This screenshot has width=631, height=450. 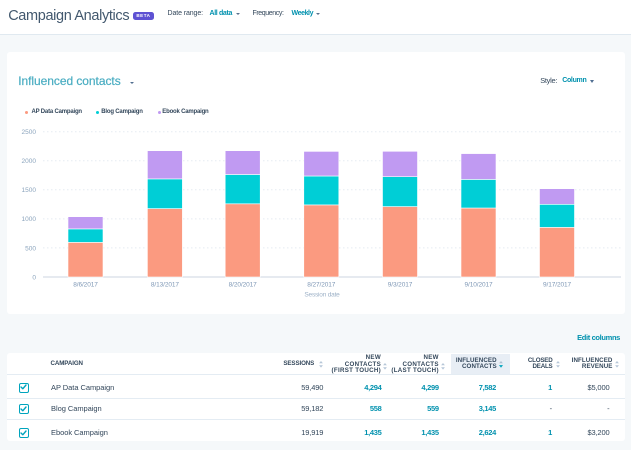 I want to click on svg-text: 8/13/2017, so click(x=165, y=284).